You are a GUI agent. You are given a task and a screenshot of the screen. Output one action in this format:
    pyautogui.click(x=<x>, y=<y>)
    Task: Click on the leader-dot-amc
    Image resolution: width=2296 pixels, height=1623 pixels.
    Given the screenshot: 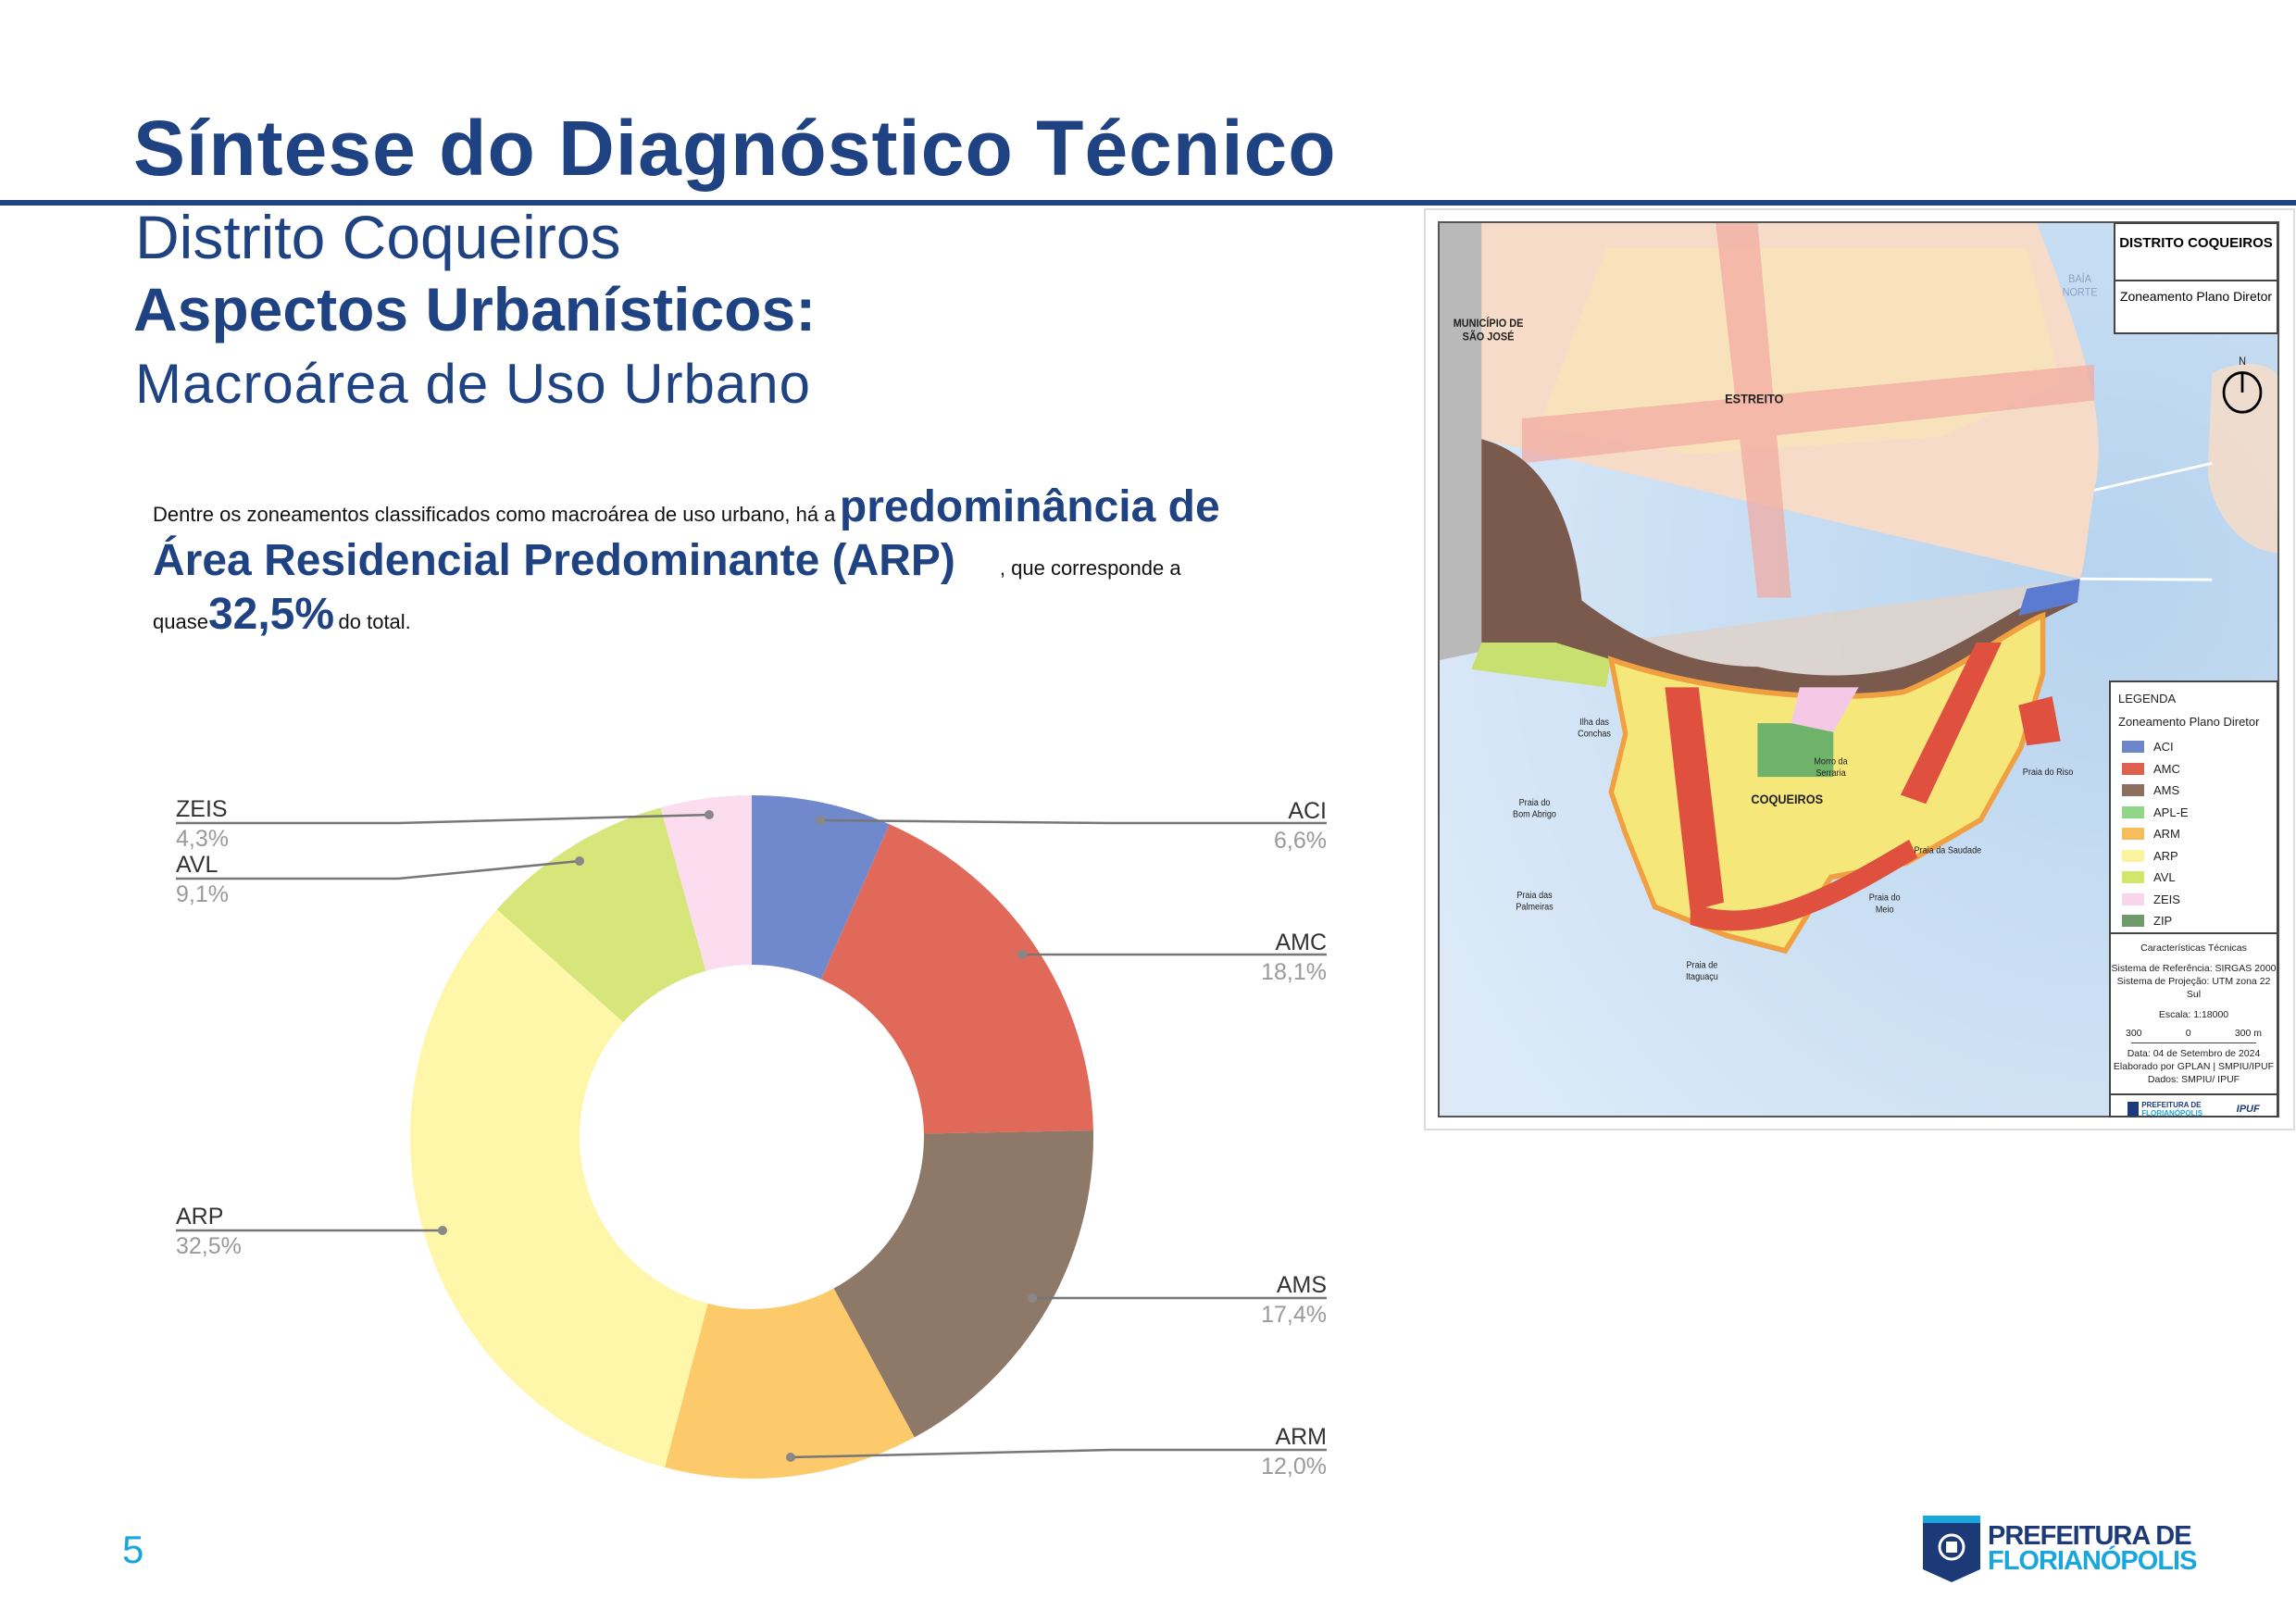 What is the action you would take?
    pyautogui.click(x=1022, y=955)
    